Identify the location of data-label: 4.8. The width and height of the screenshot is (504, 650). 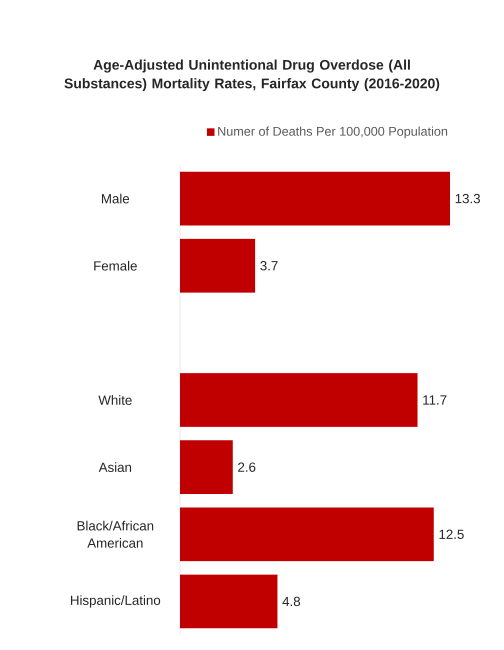
(291, 601).